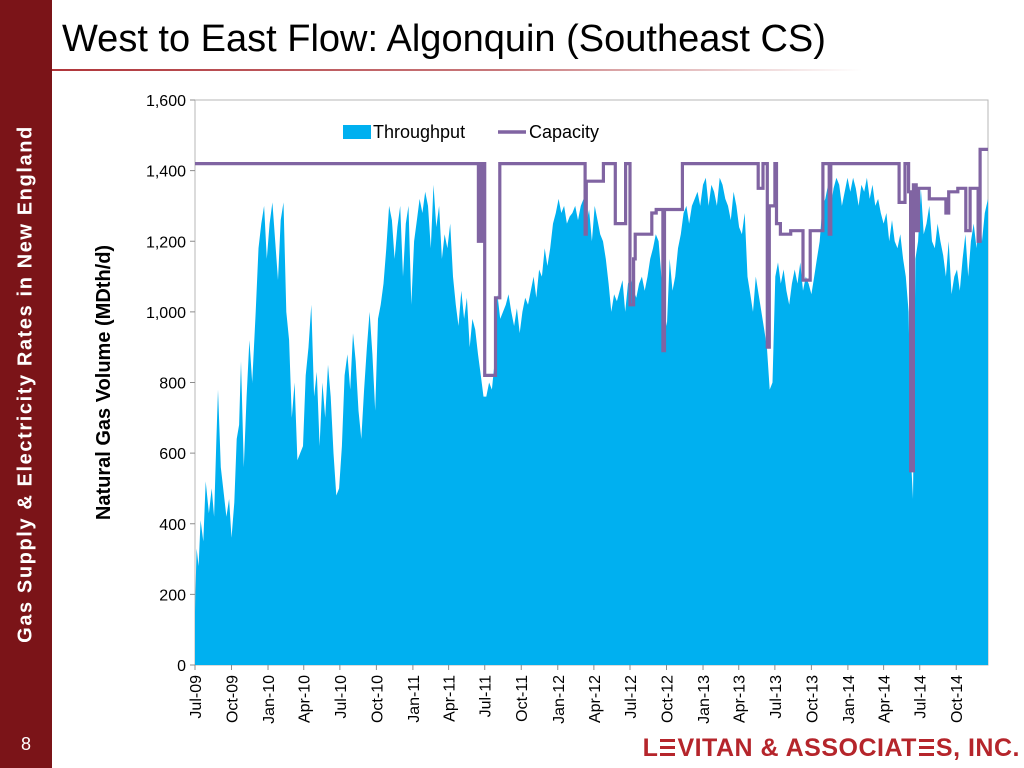  What do you see at coordinates (631, 697) in the screenshot?
I see `x-tick-label: Jul-12` at bounding box center [631, 697].